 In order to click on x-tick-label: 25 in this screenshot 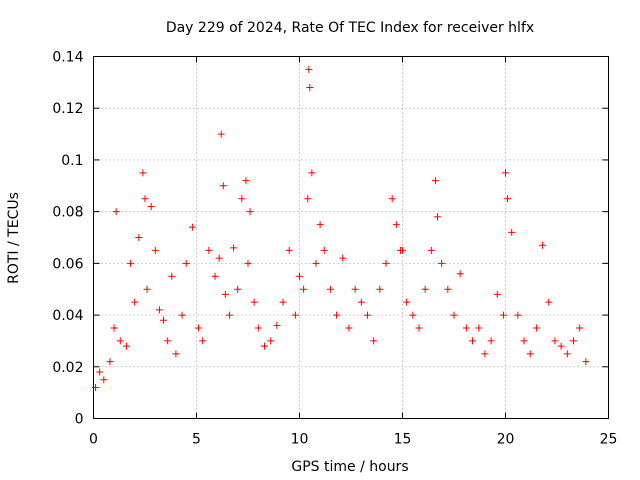, I will do `click(609, 440)`.